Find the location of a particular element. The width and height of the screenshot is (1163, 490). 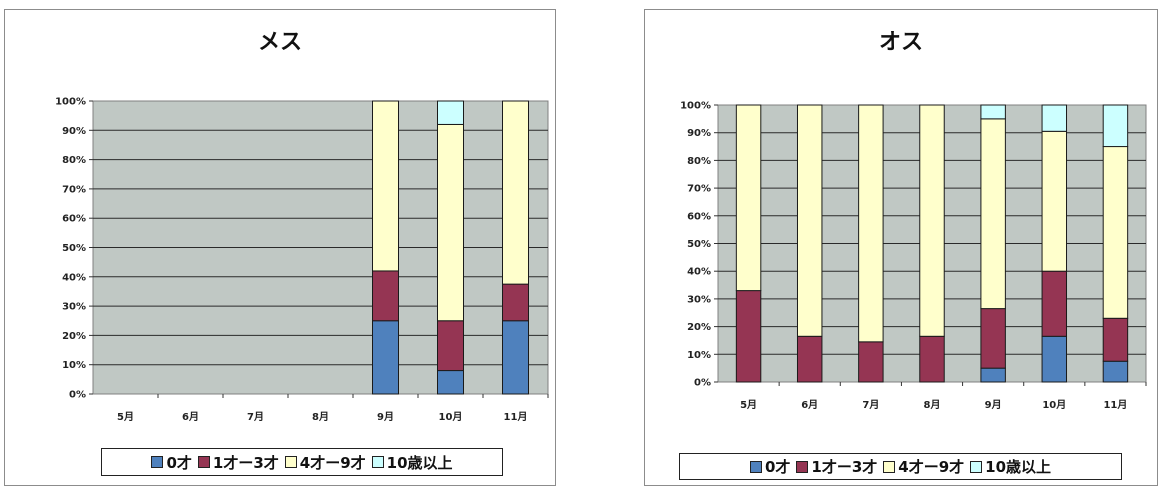

legend-female: 0才 1才ー3才 4才ー9才 10歳以上 is located at coordinates (302, 462).